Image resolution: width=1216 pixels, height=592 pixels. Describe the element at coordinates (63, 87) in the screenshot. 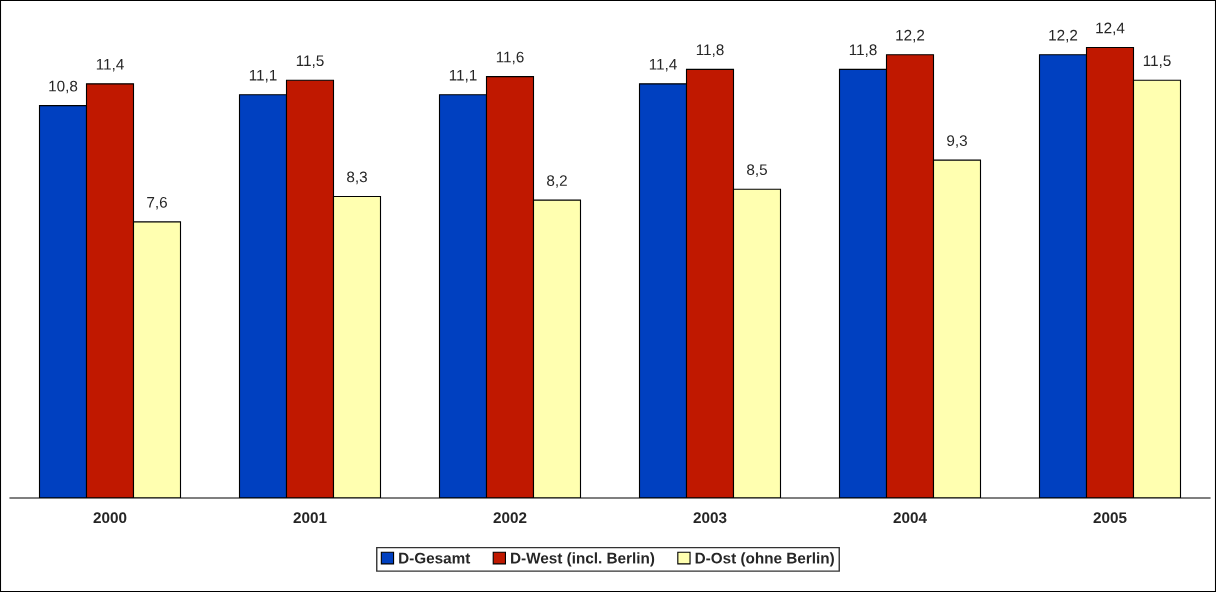

I see `data-label: 10,8` at that location.